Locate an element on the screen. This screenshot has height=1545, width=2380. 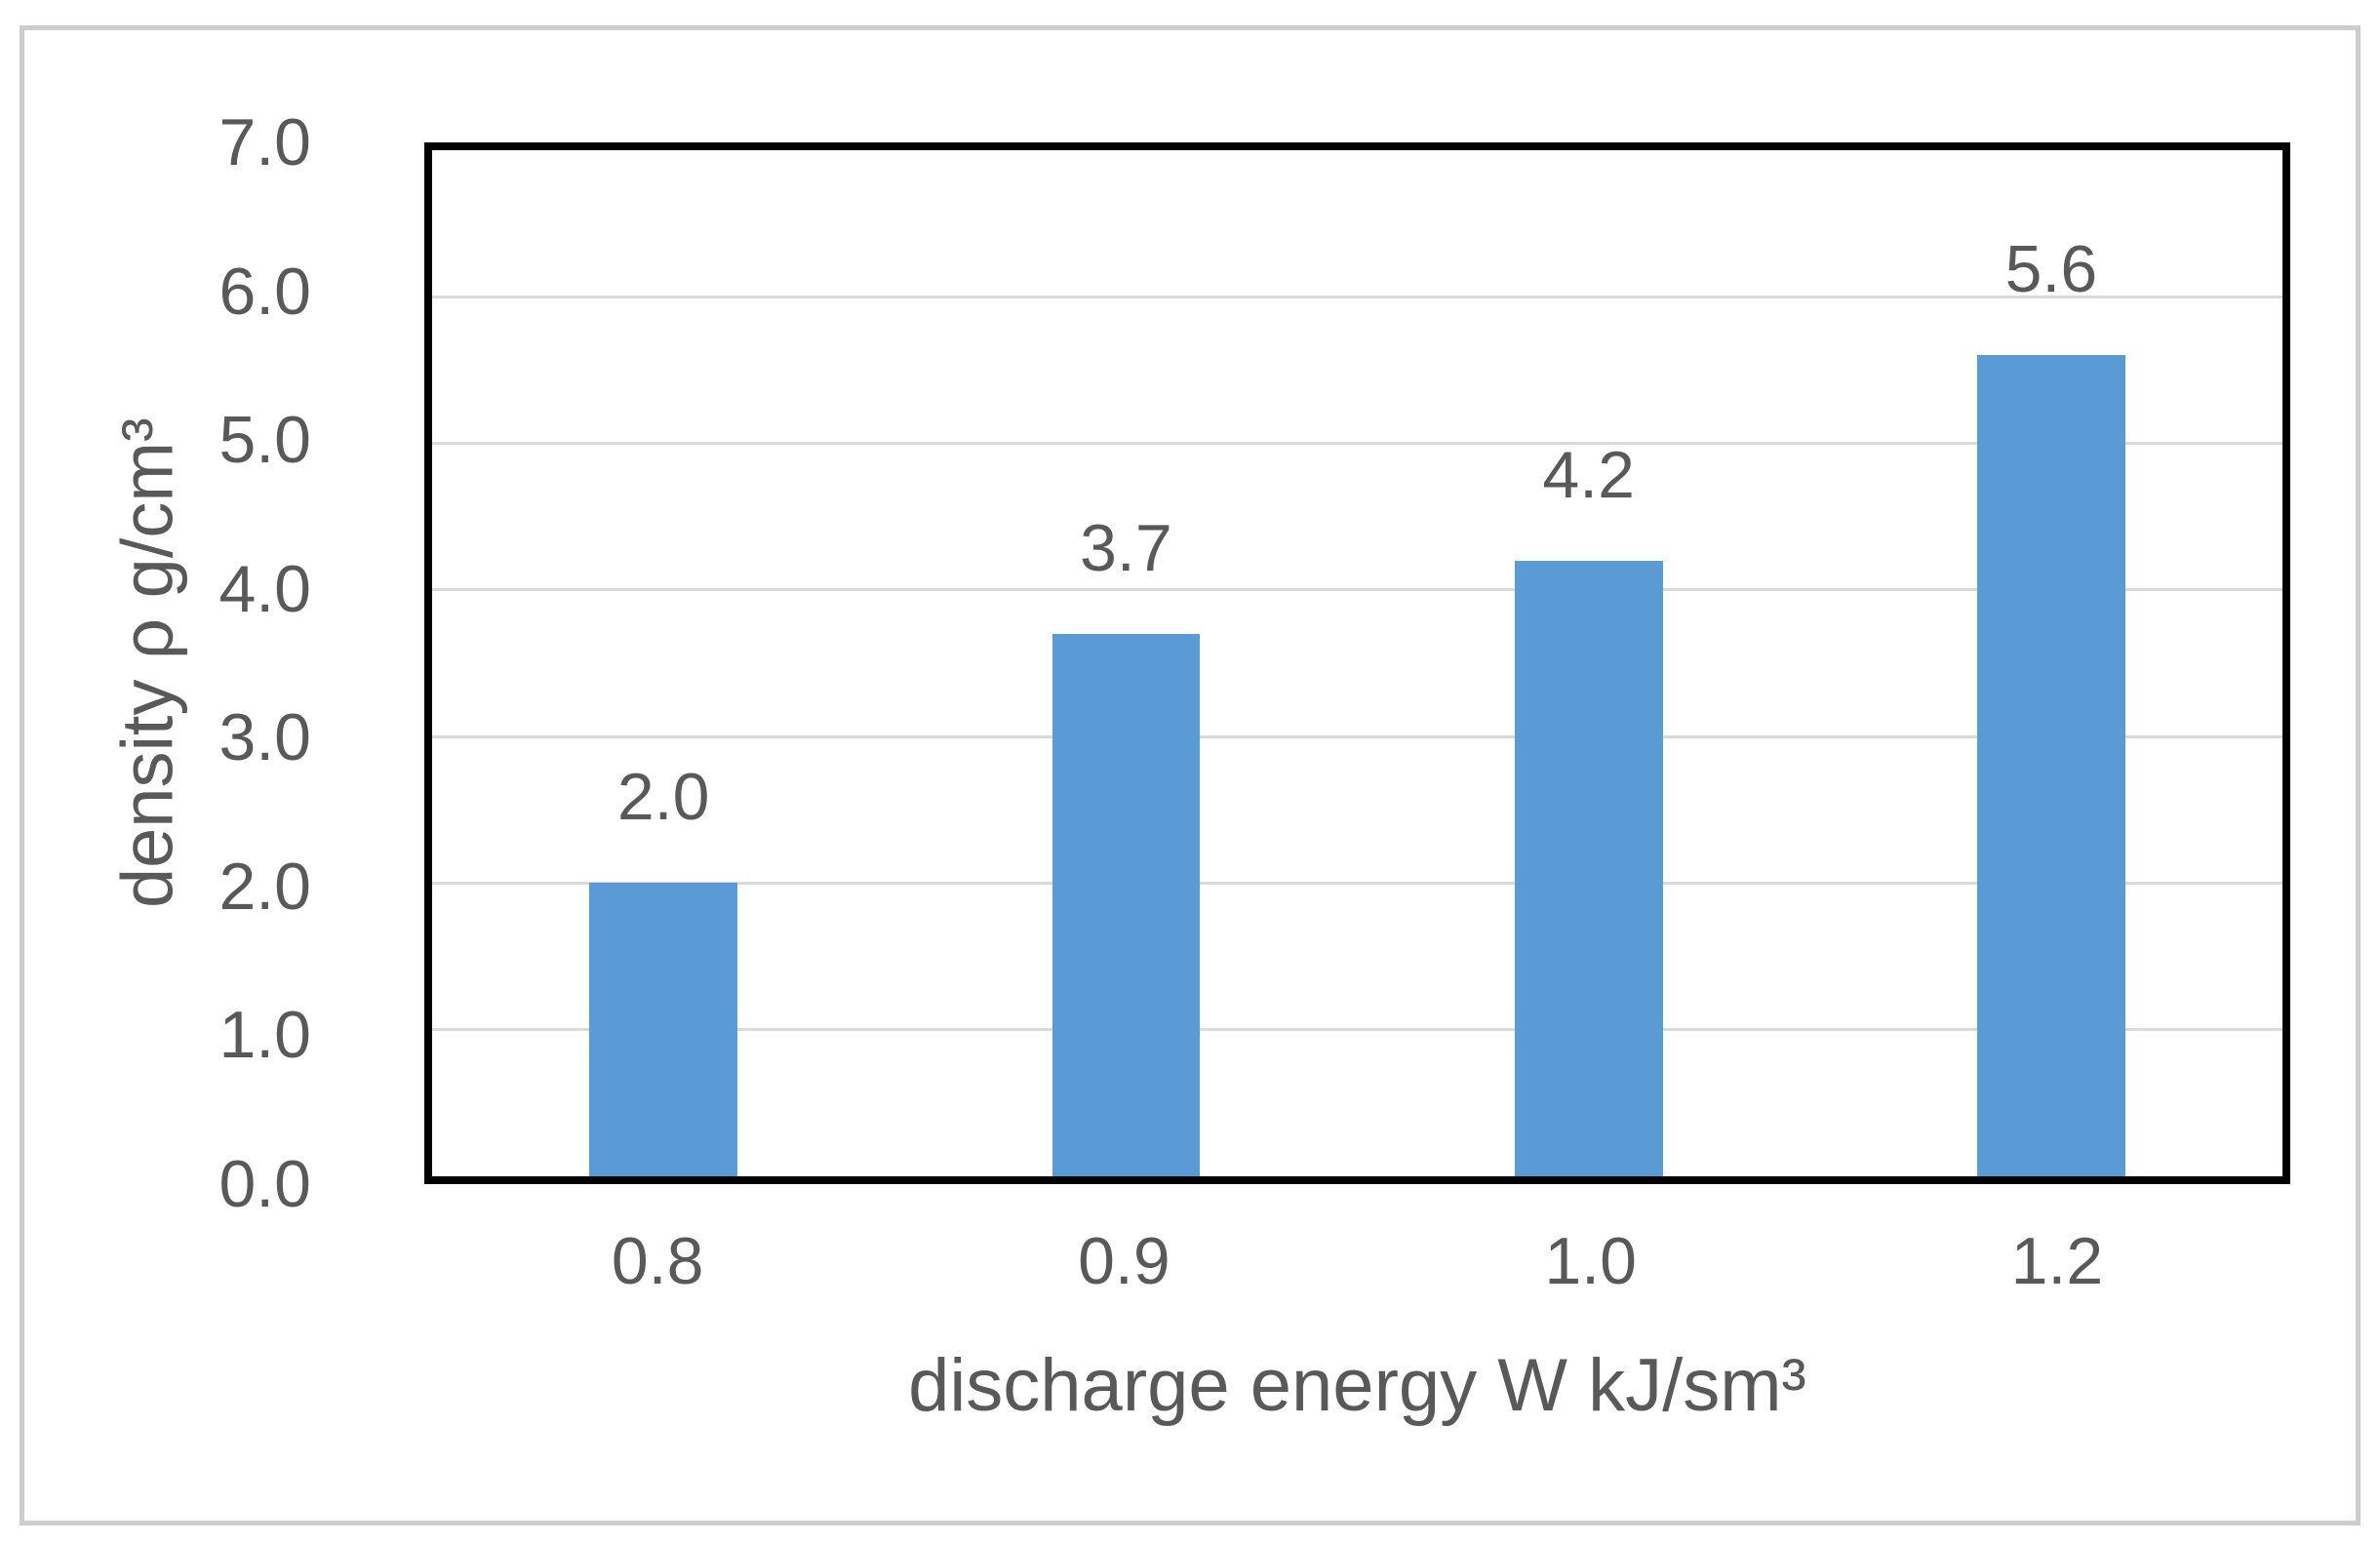
y-tick-label: 3.0 is located at coordinates (264, 737).